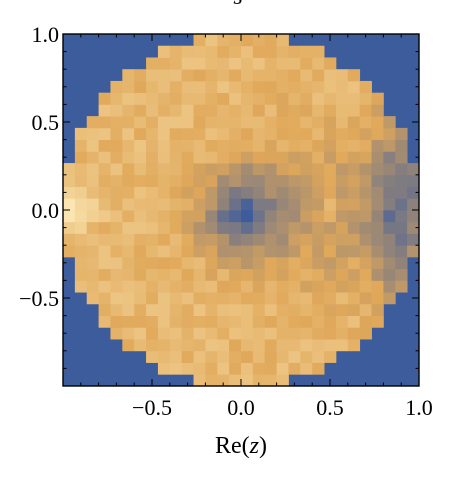 This screenshot has width=468, height=484. What do you see at coordinates (46, 122) in the screenshot?
I see `y-tick-label: 0.5` at bounding box center [46, 122].